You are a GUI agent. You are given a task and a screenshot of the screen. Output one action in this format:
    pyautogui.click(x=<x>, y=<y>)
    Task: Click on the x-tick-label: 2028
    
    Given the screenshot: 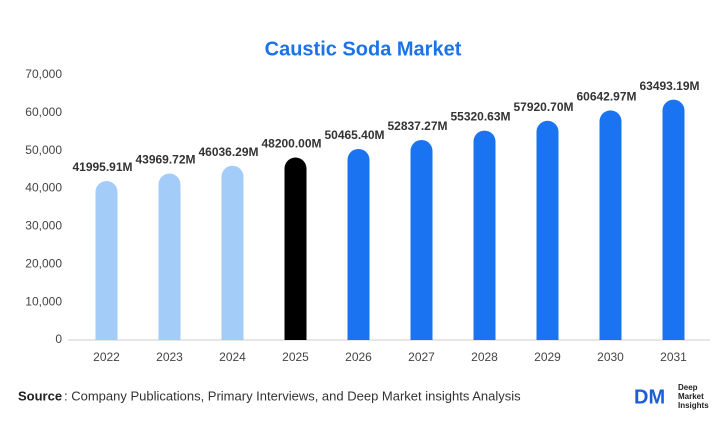 What is the action you would take?
    pyautogui.click(x=484, y=357)
    